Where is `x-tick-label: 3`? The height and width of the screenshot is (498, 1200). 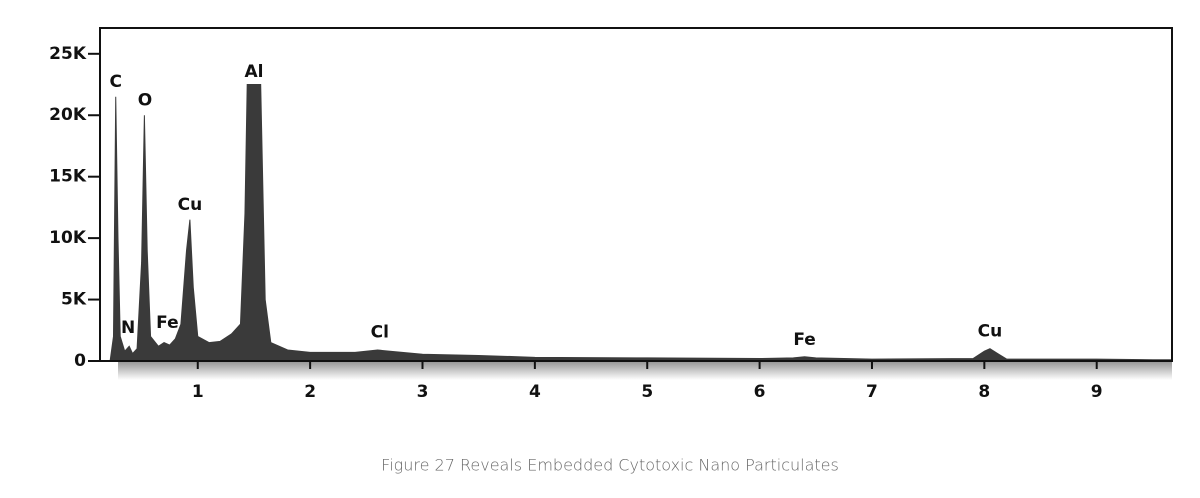
x-tick-label: 3 is located at coordinates (423, 392).